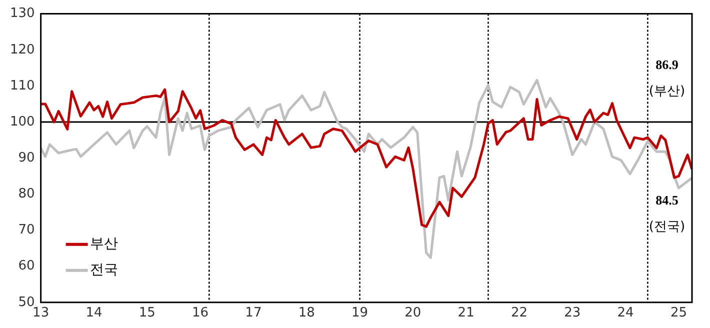  Describe the element at coordinates (26, 158) in the screenshot. I see `y-tick-label: 90` at that location.